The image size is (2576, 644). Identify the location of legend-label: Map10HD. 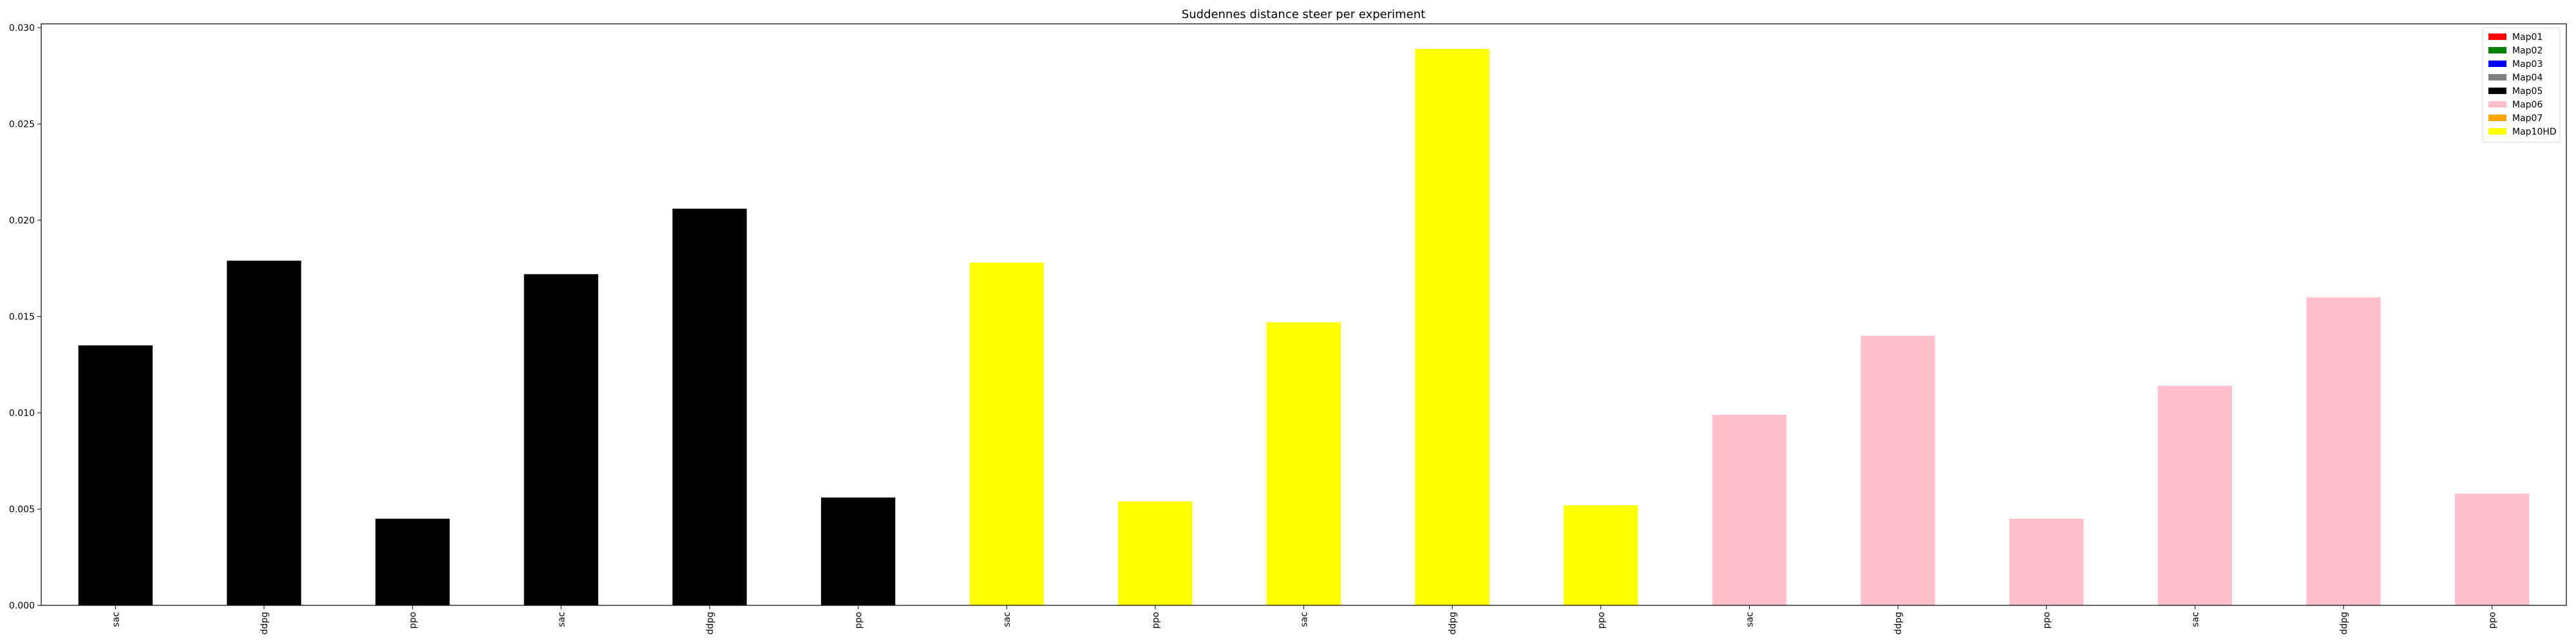
(2534, 132).